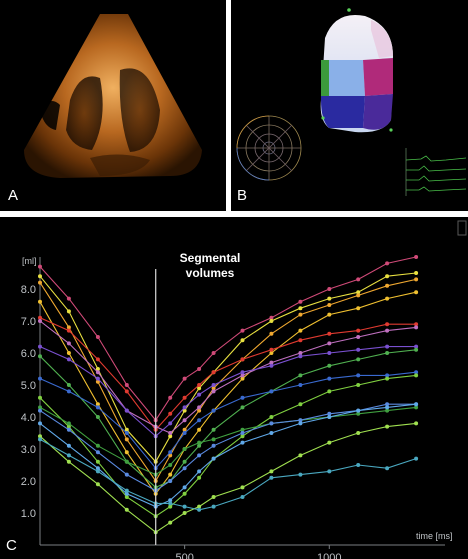 This screenshot has height=559, width=468. What do you see at coordinates (11, 545) in the screenshot?
I see `panel-c-letter: C` at bounding box center [11, 545].